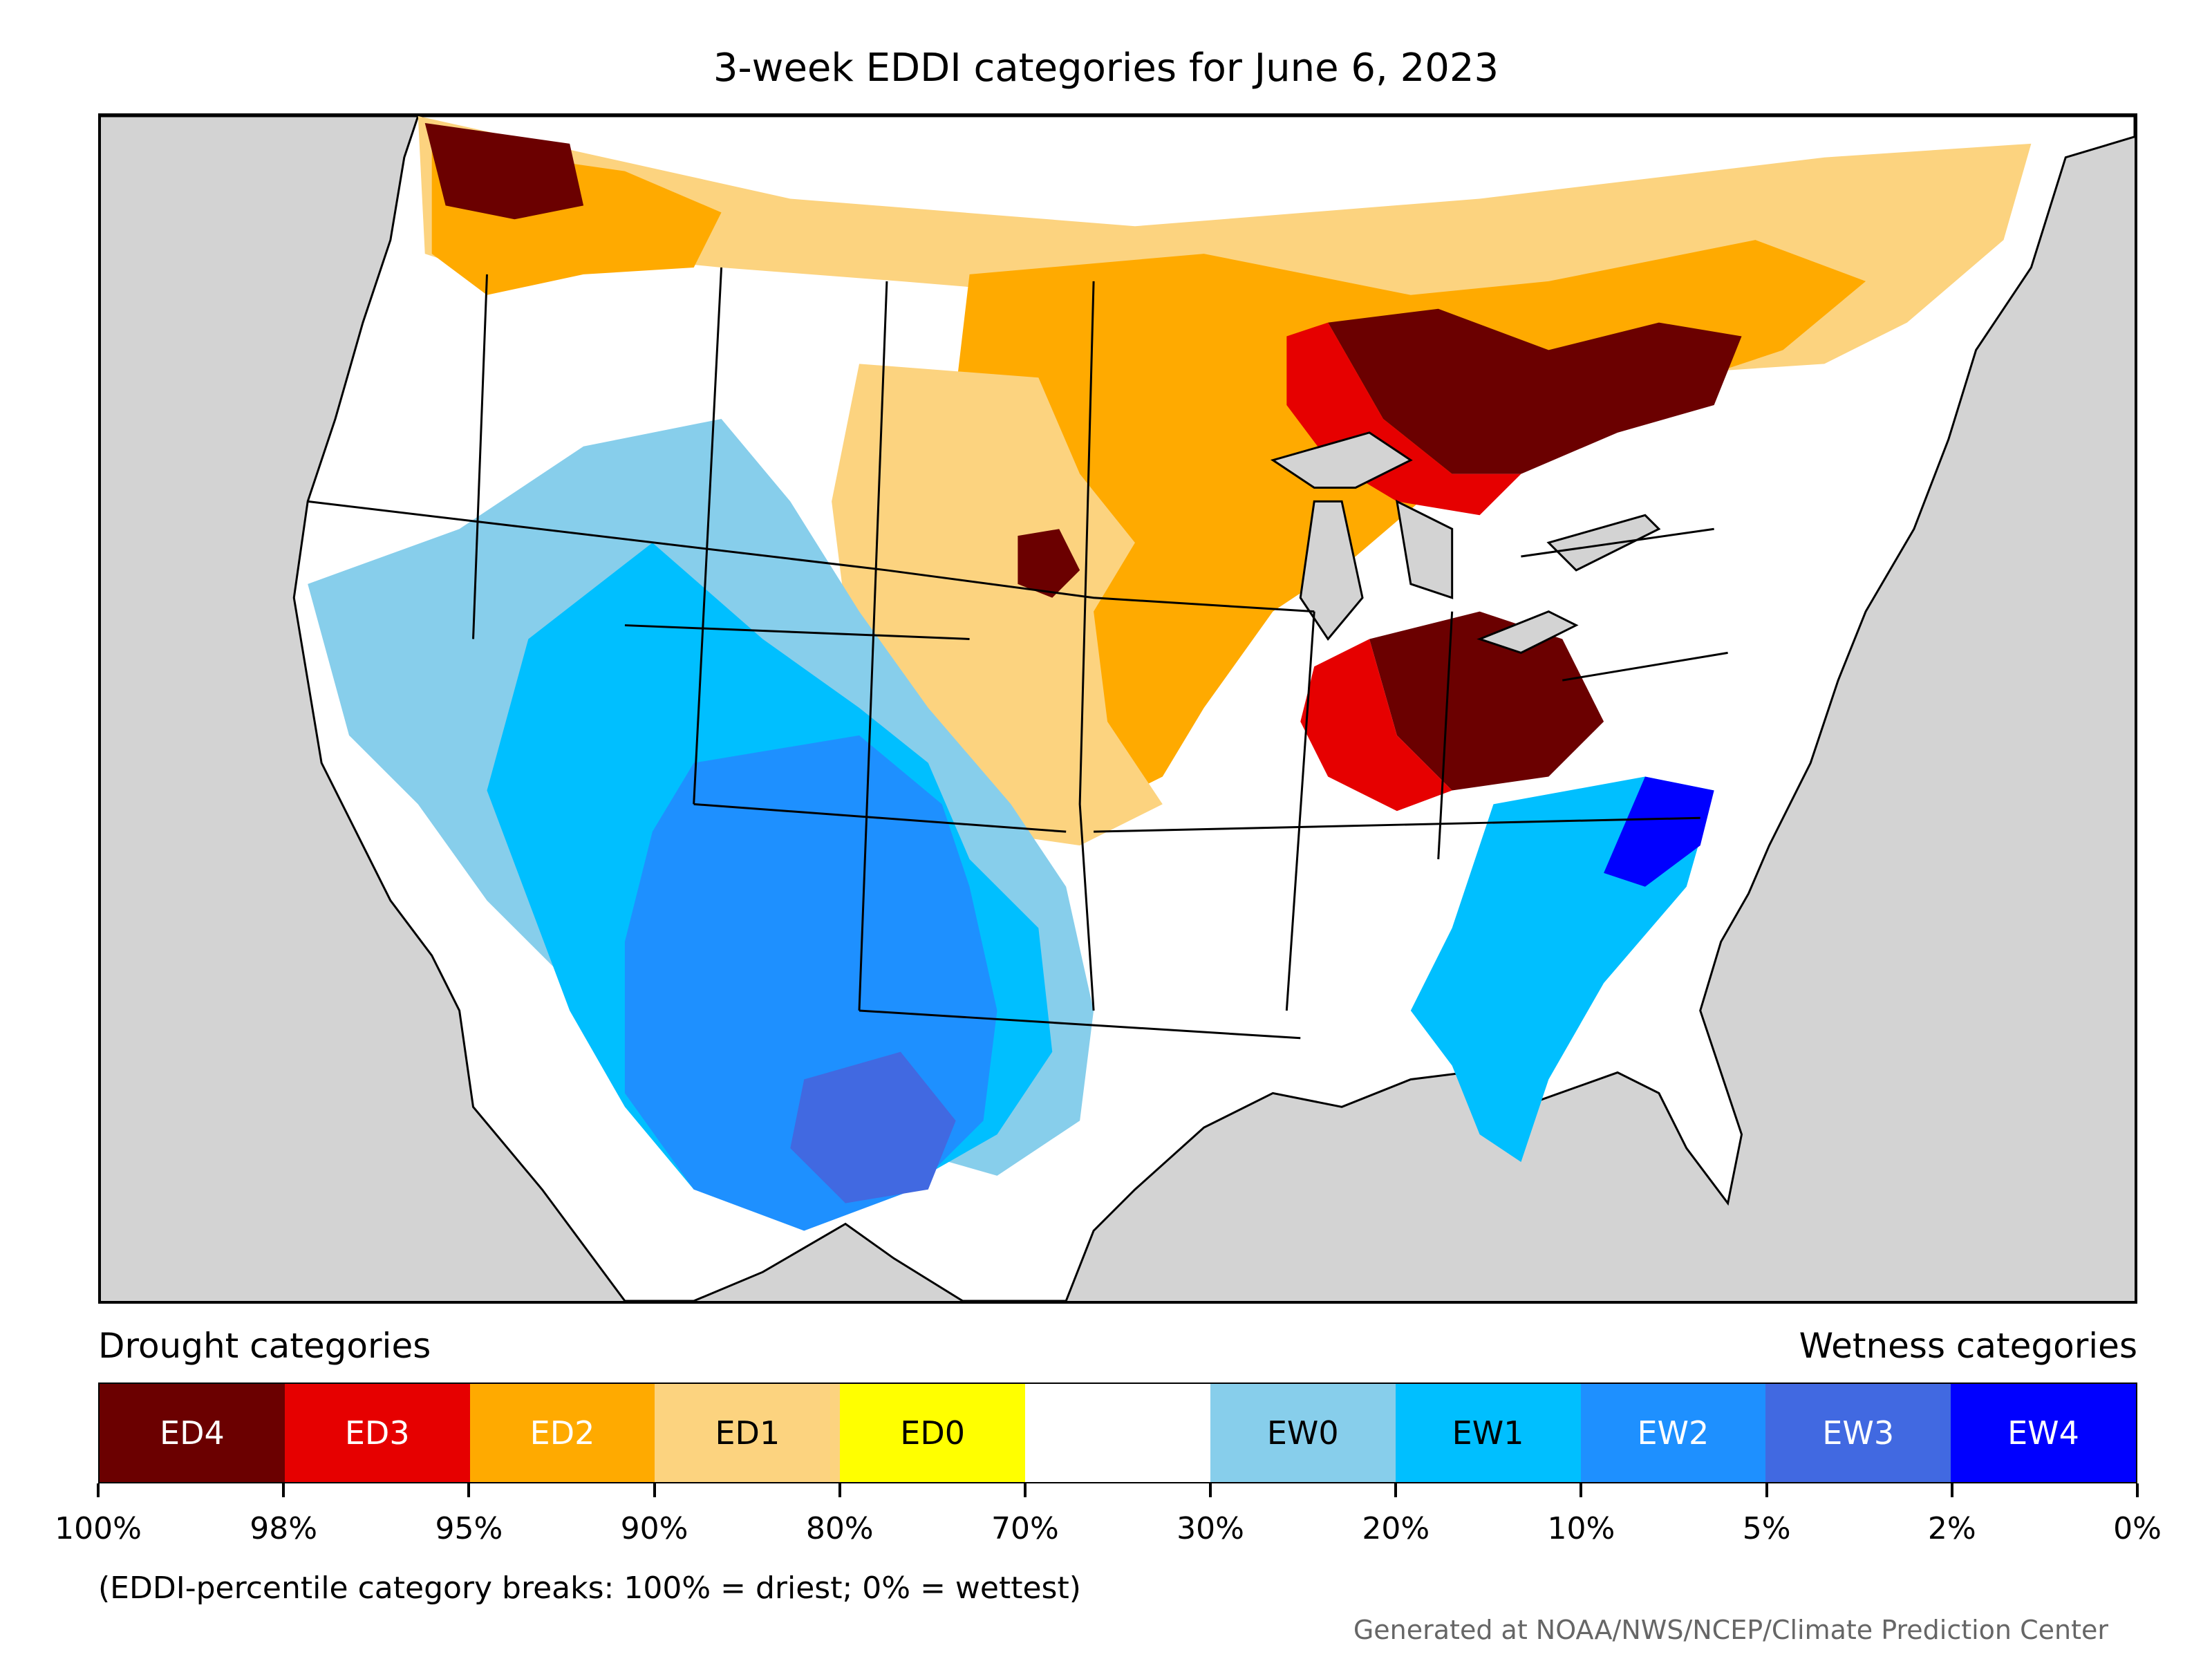 This screenshot has width=2212, height=1659. I want to click on colorbar-tick-label: 20%, so click(1396, 1529).